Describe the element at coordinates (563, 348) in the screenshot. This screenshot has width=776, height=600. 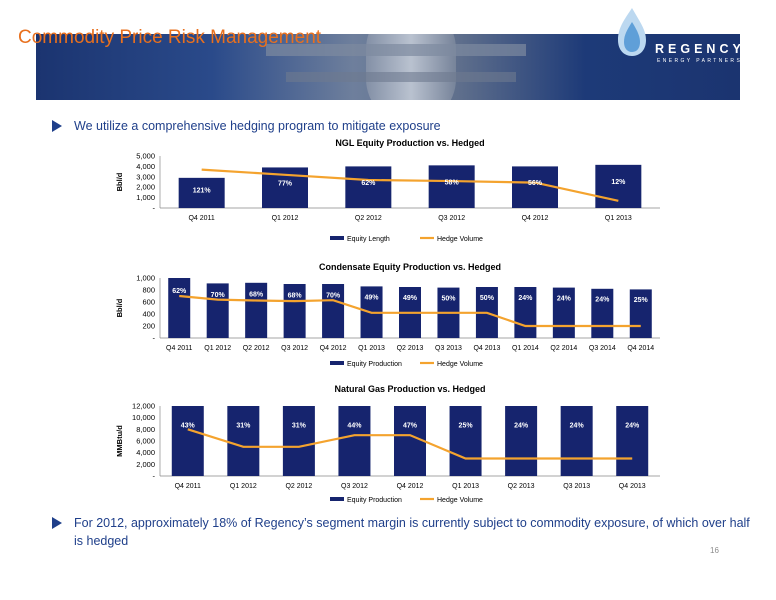
I see `x-tick-label: Q2 2014` at that location.